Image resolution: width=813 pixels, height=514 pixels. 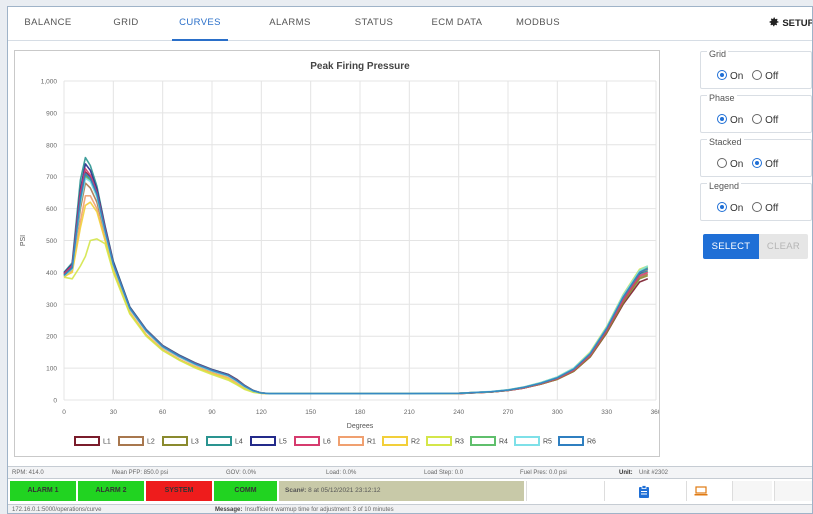 What do you see at coordinates (374, 22) in the screenshot?
I see `tab-status: STATUS` at bounding box center [374, 22].